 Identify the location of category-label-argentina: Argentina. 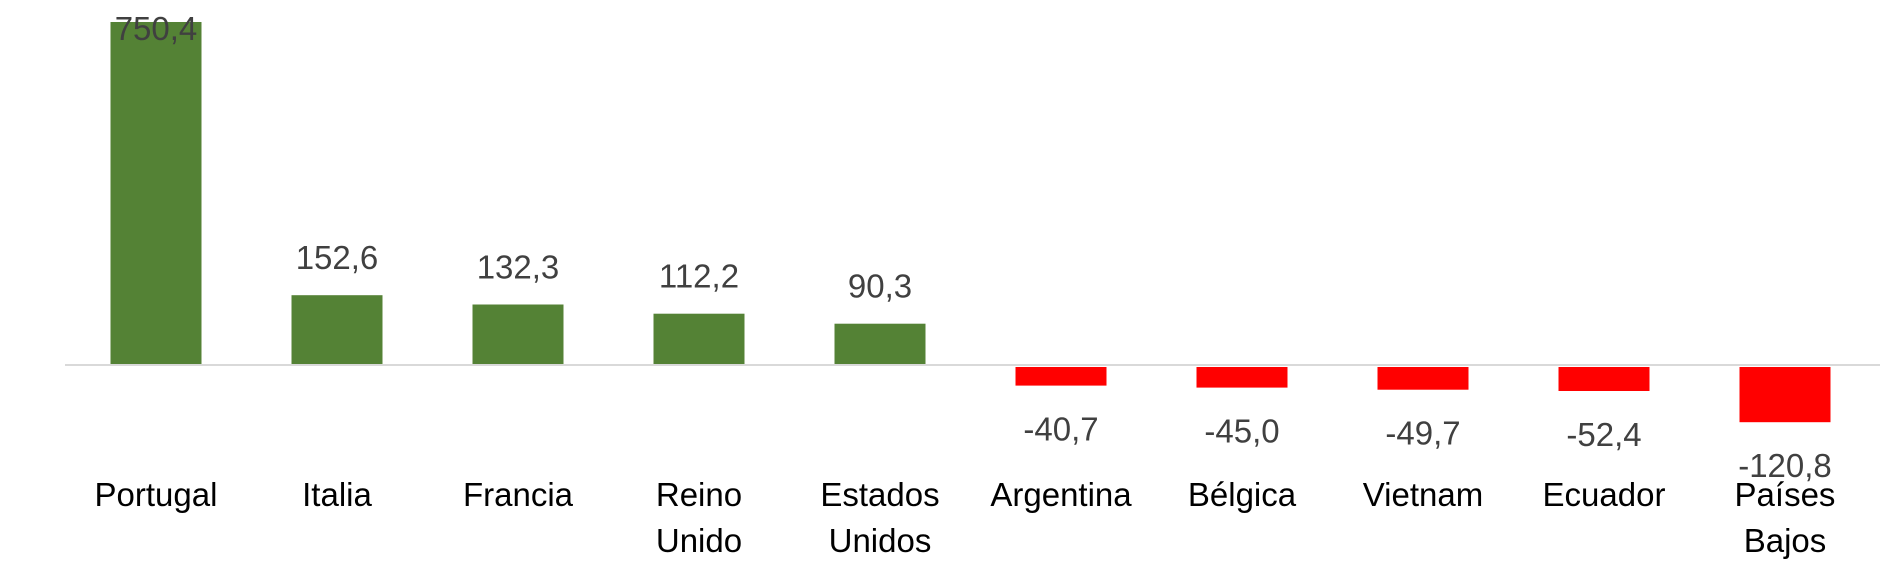
(1061, 494).